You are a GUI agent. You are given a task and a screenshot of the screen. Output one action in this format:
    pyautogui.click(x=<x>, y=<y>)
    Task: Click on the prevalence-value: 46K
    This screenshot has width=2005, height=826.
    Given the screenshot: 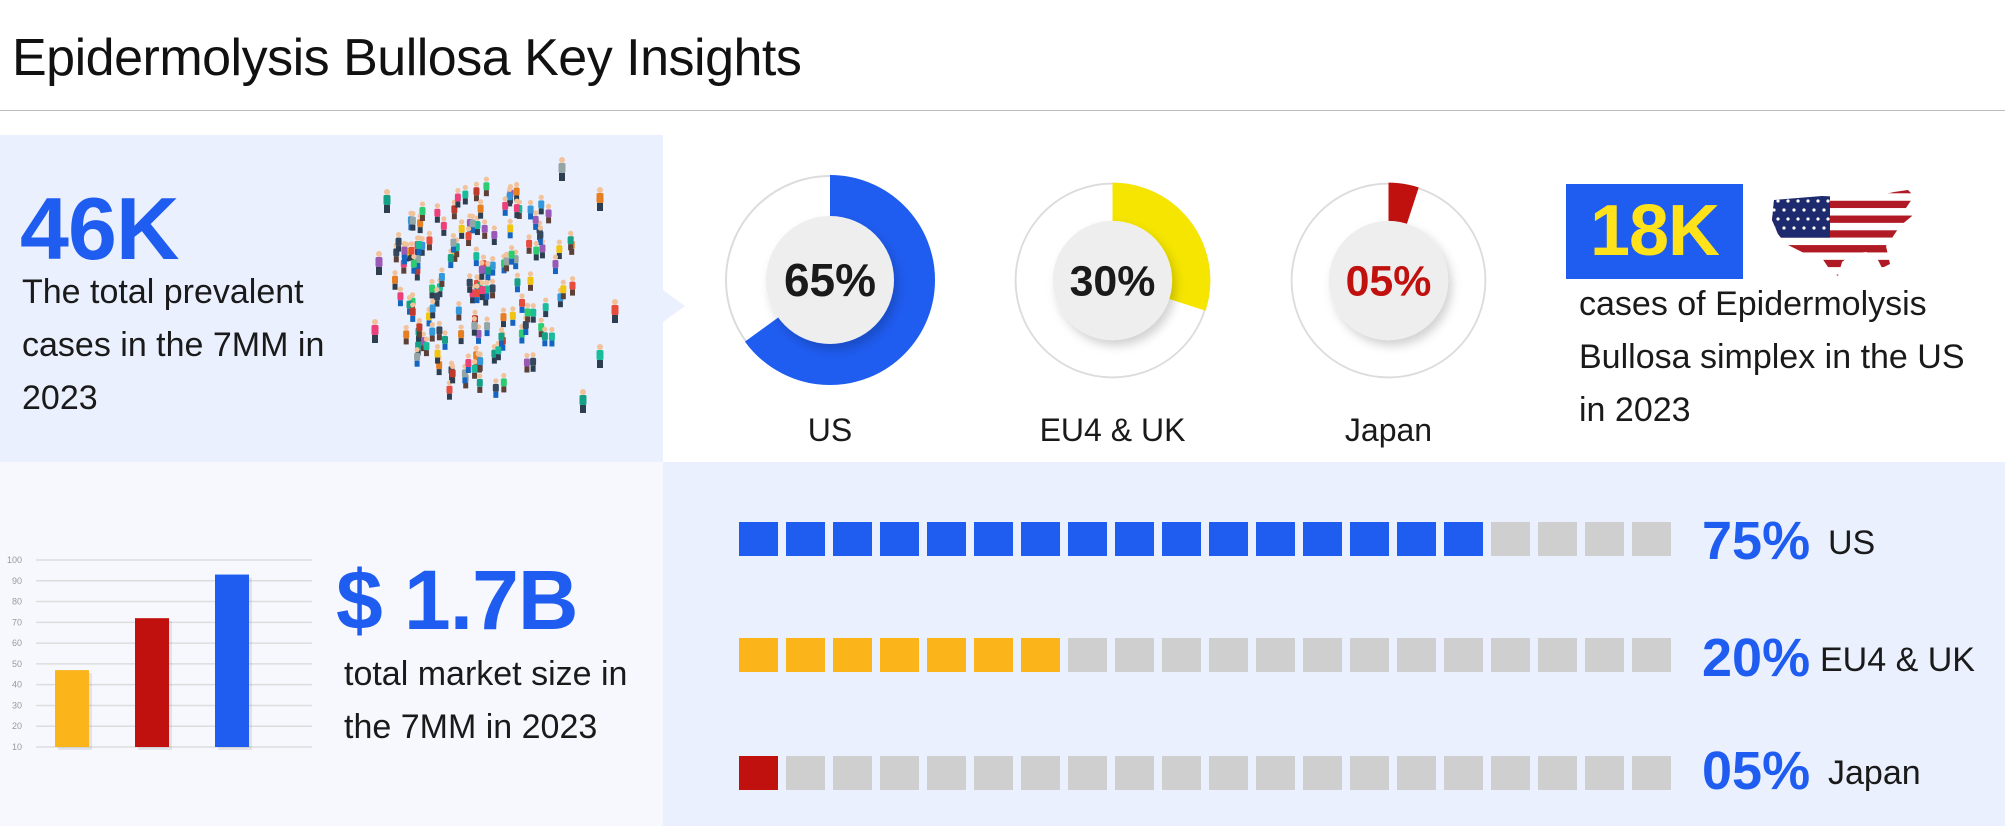 What is the action you would take?
    pyautogui.click(x=99, y=228)
    